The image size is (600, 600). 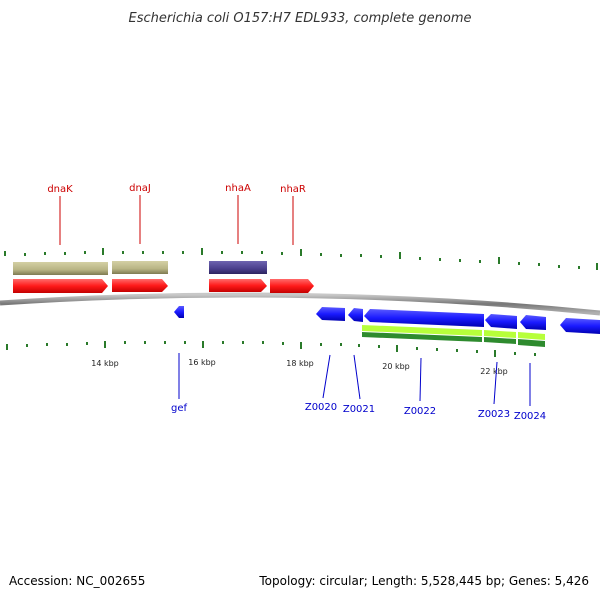 I want to click on cog-bars-lower, so click(x=453, y=336).